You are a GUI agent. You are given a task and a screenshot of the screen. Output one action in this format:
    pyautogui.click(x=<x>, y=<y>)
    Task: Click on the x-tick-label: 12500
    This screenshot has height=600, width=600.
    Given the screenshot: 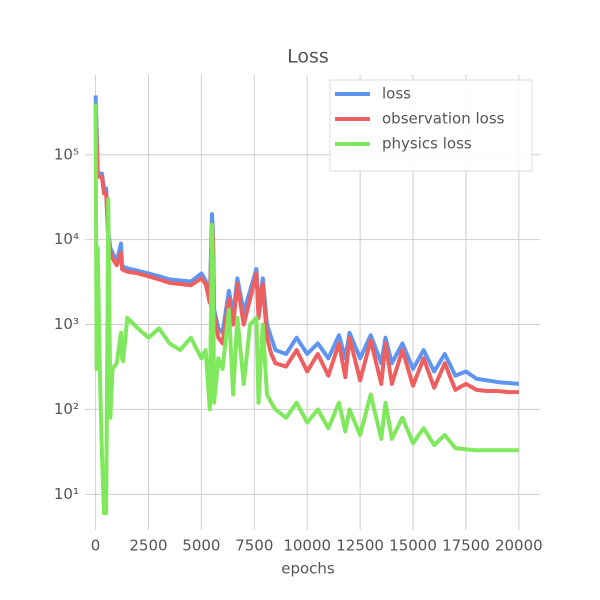 What is the action you would take?
    pyautogui.click(x=360, y=546)
    